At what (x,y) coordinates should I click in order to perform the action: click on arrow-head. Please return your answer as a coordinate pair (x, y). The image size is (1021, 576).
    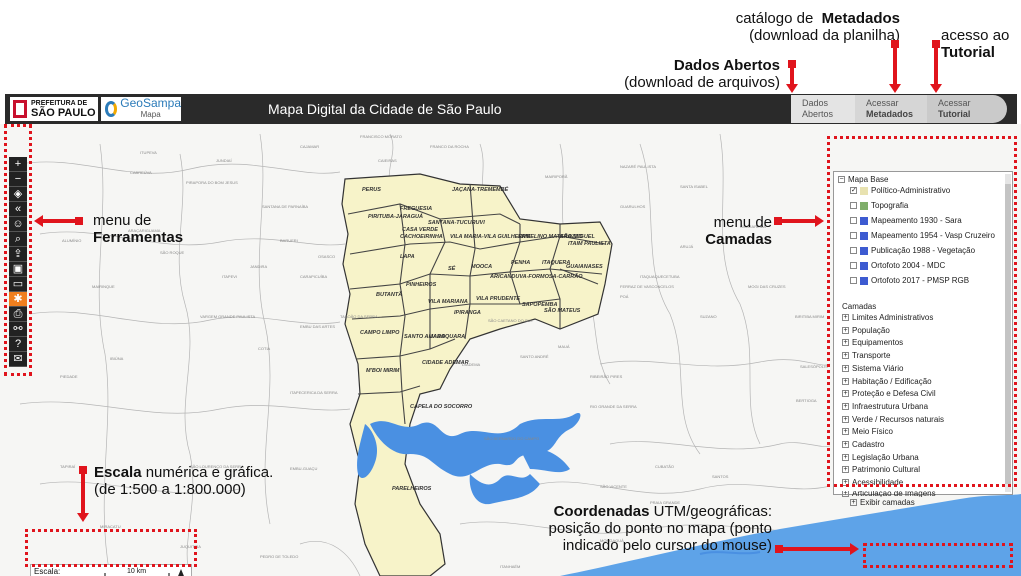
    Looking at the image, I should click on (792, 88).